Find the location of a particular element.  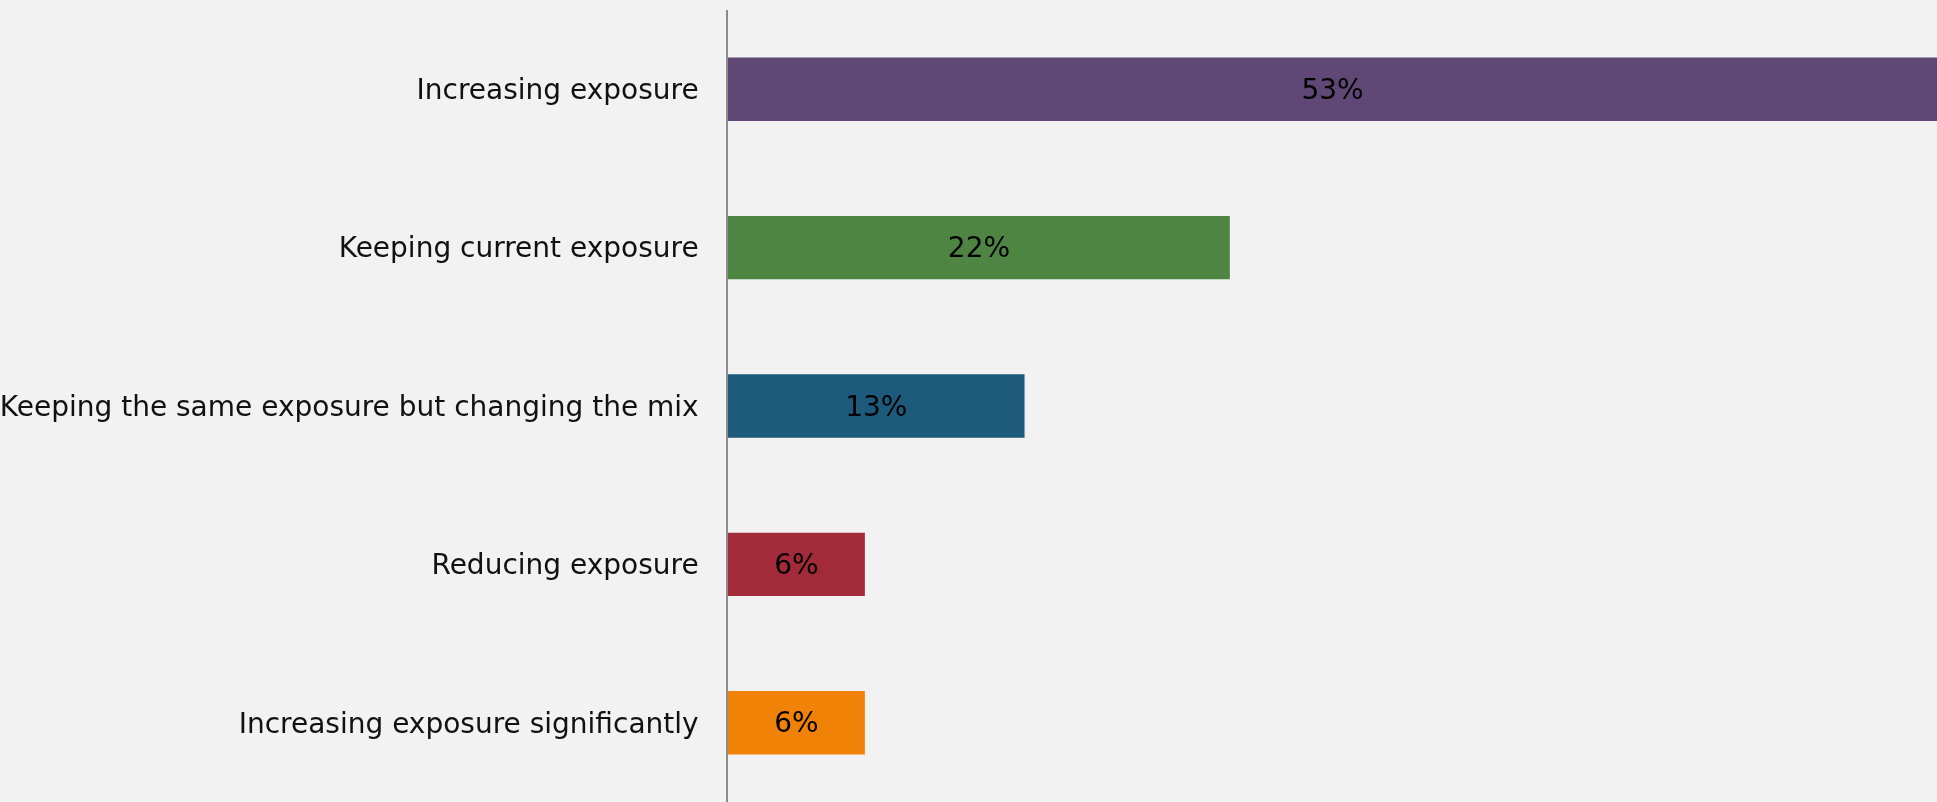

y-tick-label: Increasing exposure is located at coordinates (557, 89).